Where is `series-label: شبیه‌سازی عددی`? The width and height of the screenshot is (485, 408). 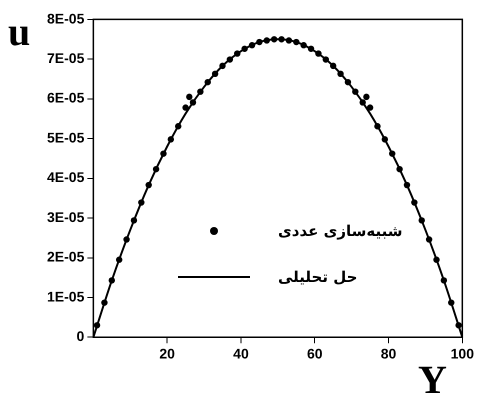 series-label: شبیه‌سازی عددی is located at coordinates (340, 231).